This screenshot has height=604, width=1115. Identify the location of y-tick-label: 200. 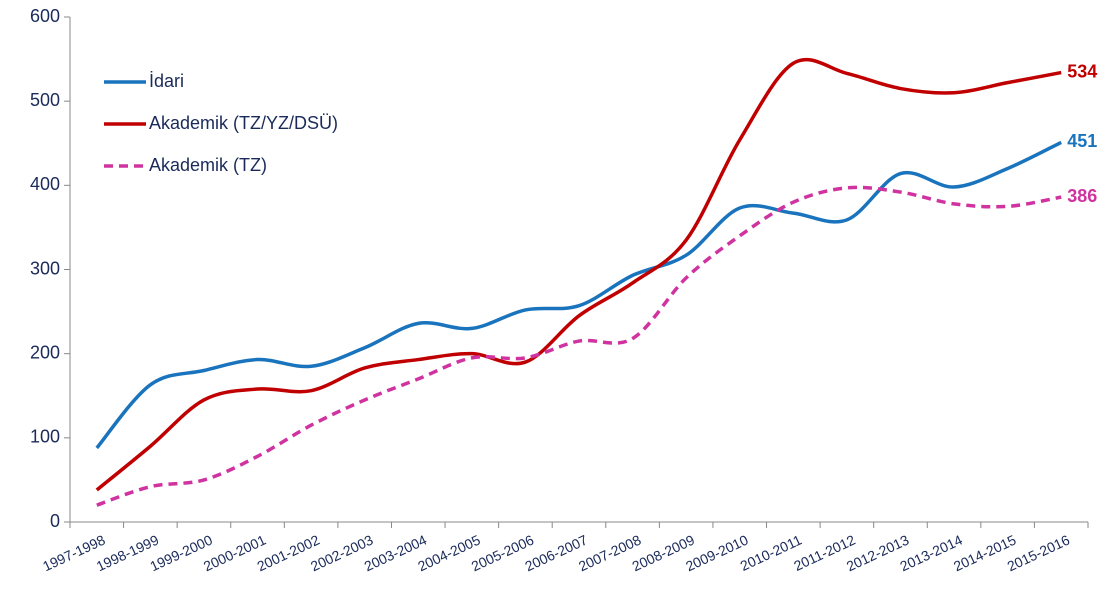
(45, 352).